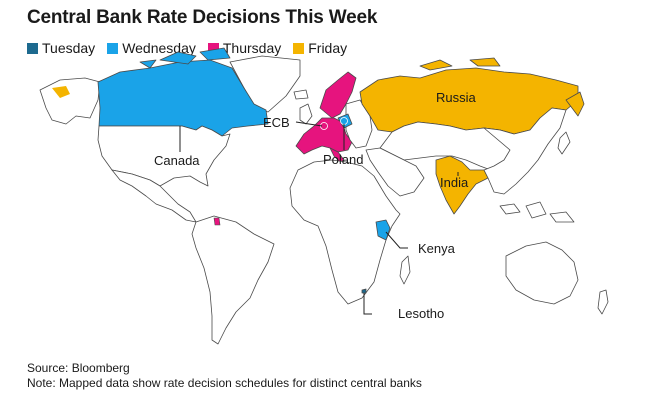 This screenshot has width=670, height=410. I want to click on southeast-asia-islands, so click(537, 212).